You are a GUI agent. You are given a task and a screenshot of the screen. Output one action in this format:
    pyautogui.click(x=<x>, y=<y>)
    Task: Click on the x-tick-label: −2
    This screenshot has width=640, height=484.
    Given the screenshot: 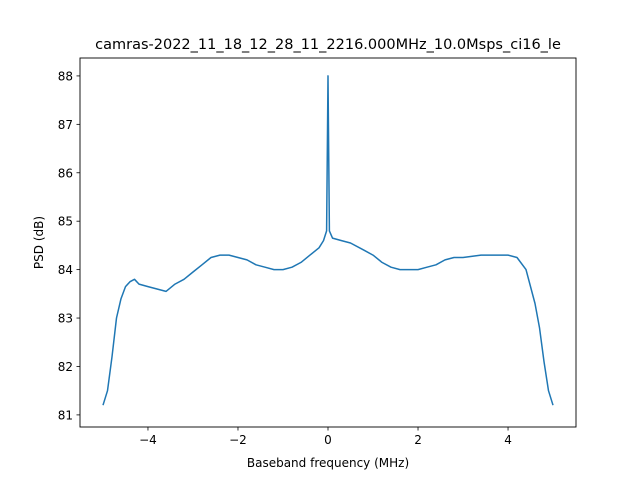 What is the action you would take?
    pyautogui.click(x=238, y=440)
    